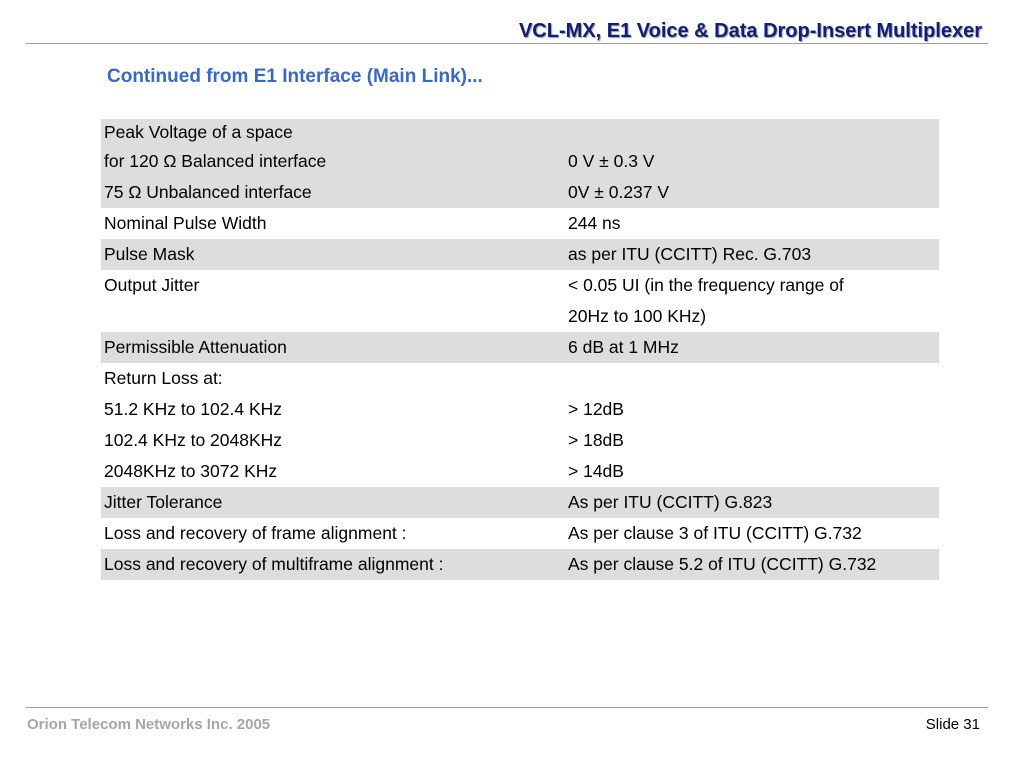 This screenshot has width=1024, height=768. I want to click on spec-label-cell: Output Jitter, so click(333, 301).